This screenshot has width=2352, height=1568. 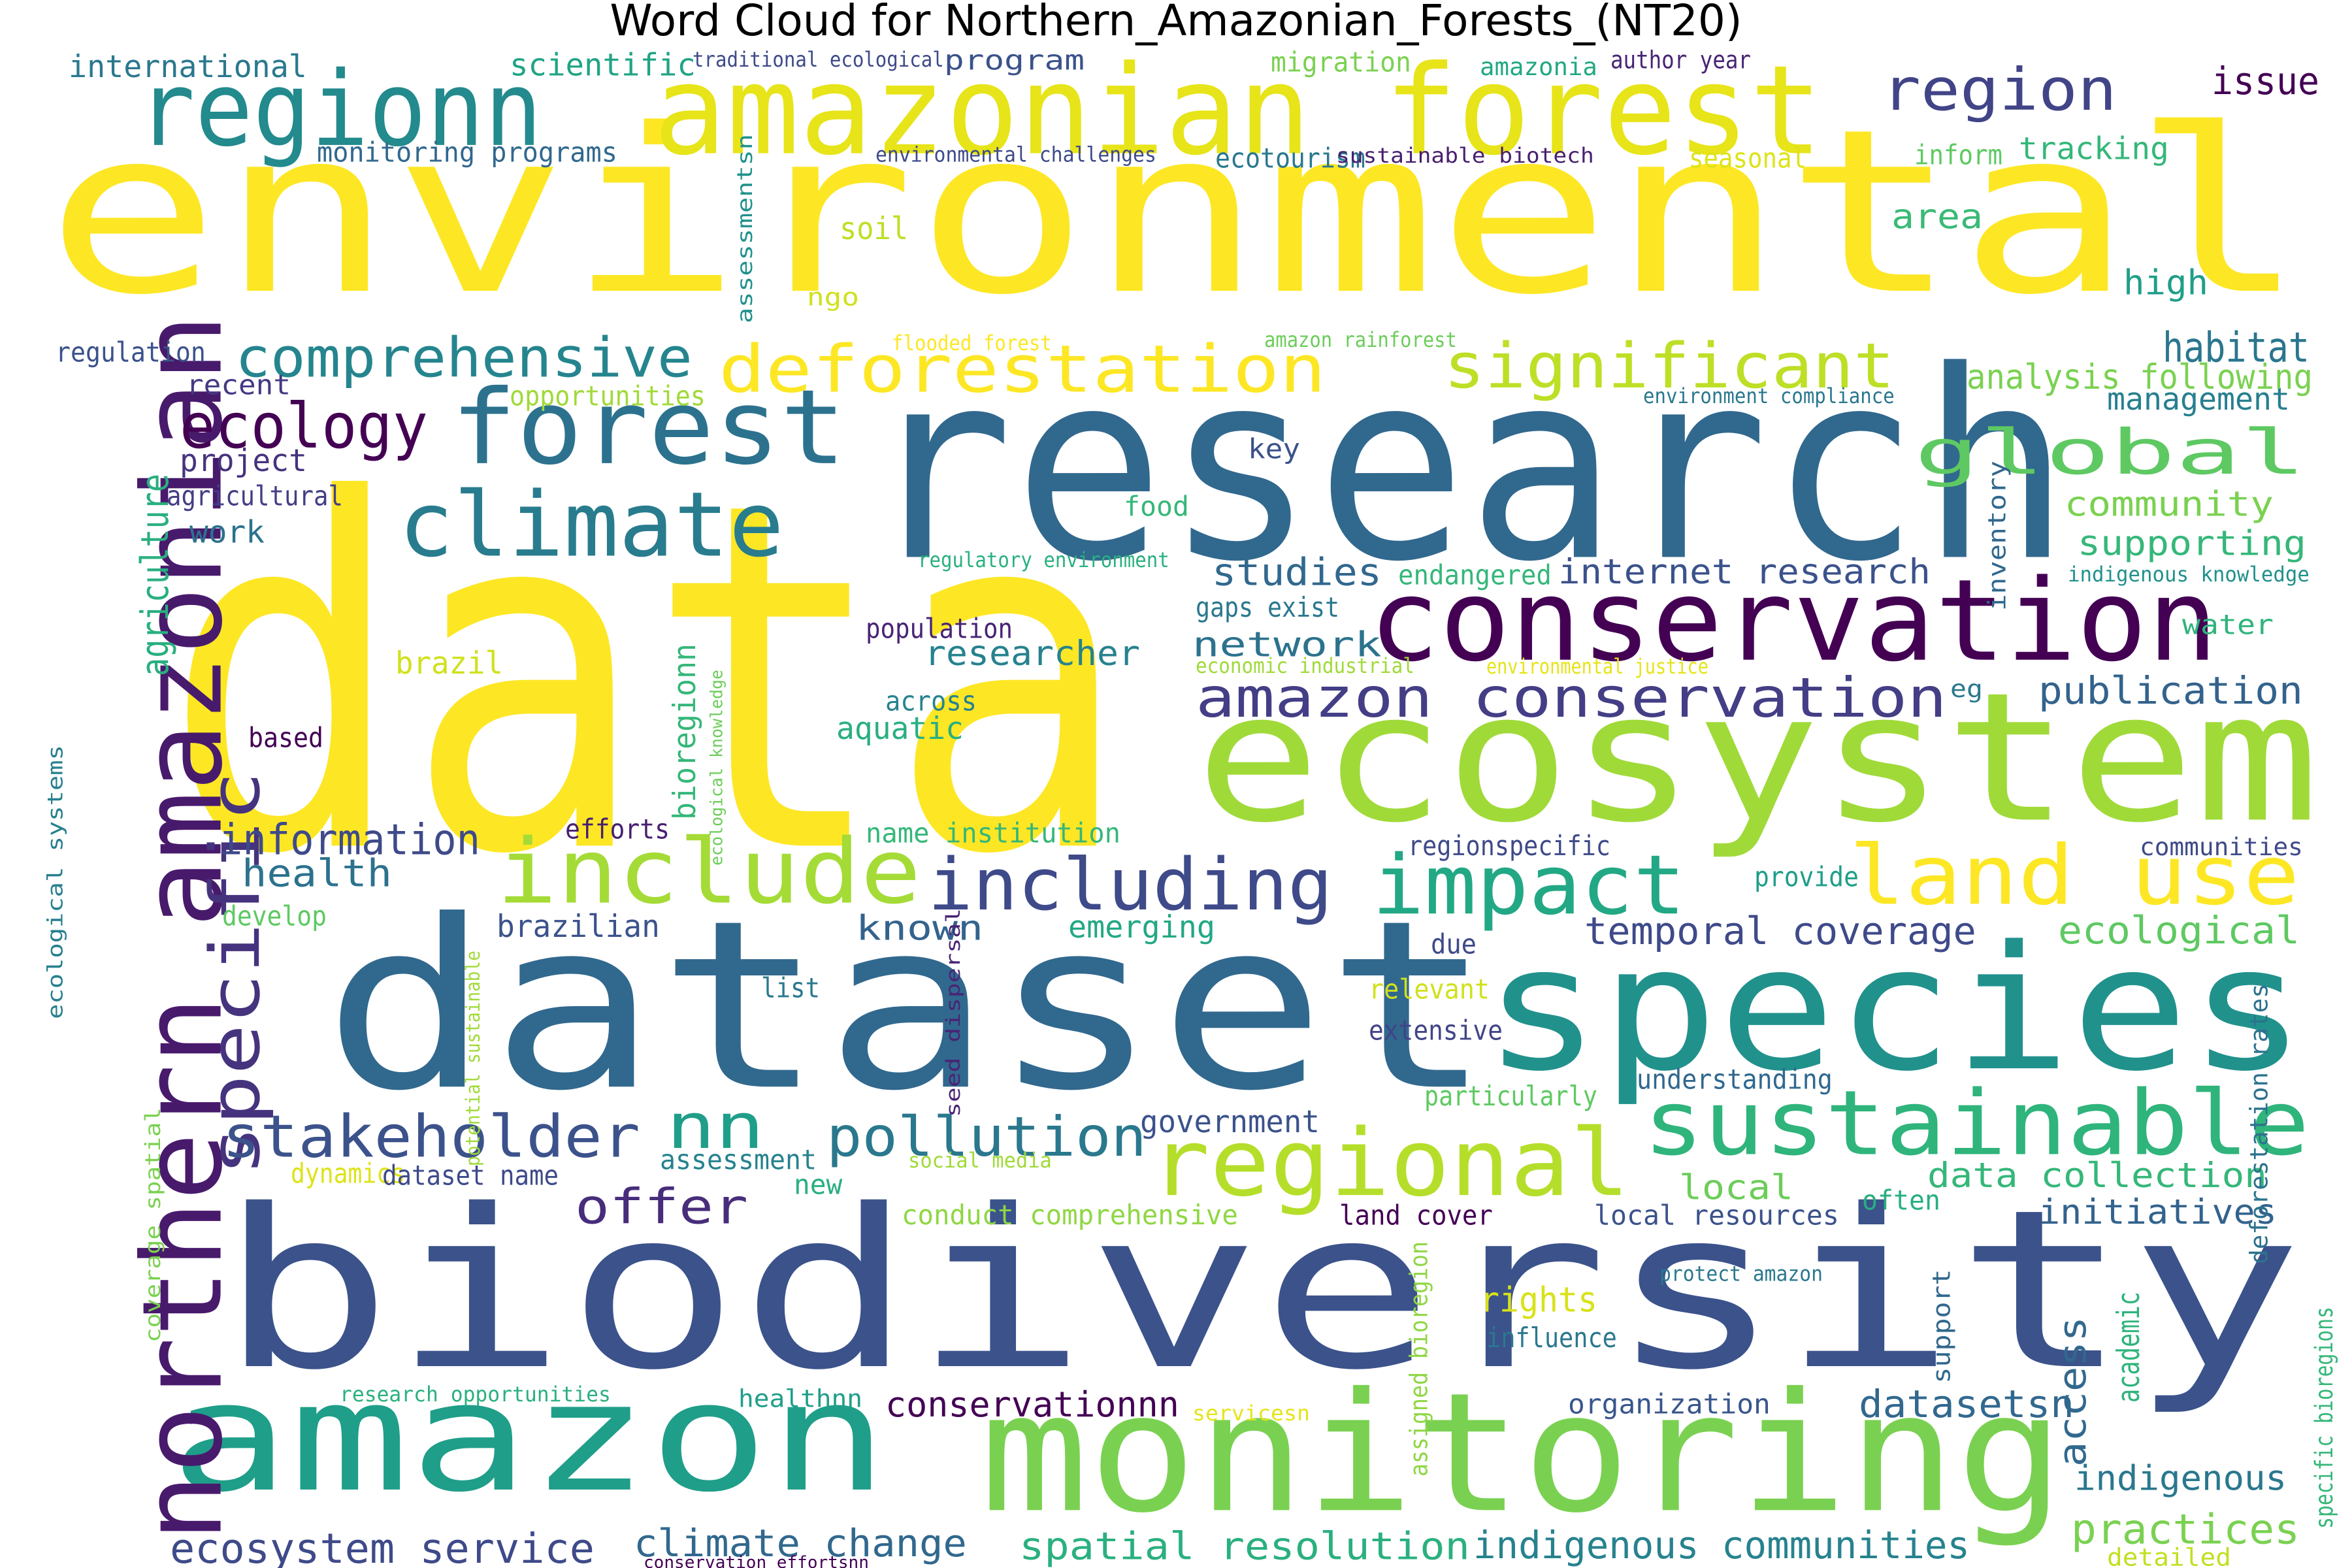 I want to click on cloud-word: government, so click(x=1230, y=1122).